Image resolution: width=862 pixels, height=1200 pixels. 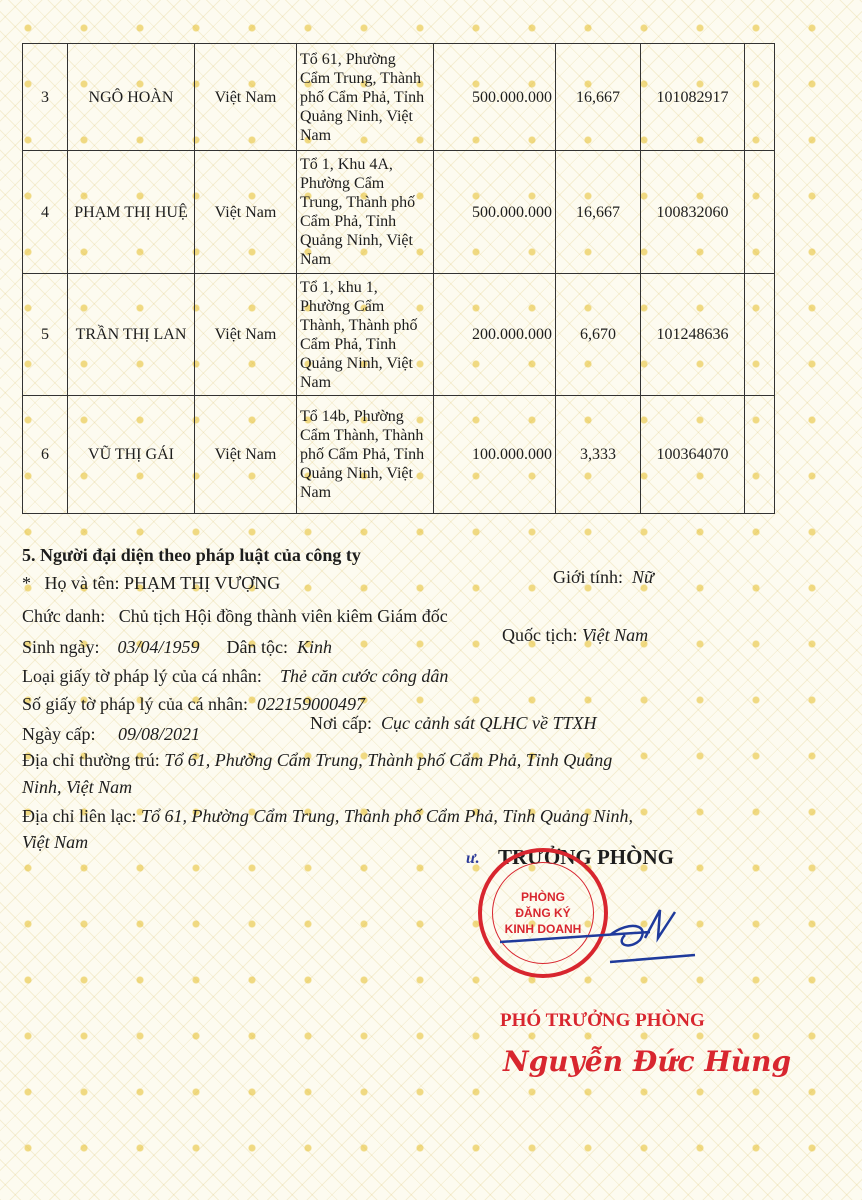 What do you see at coordinates (647, 1061) in the screenshot?
I see `signer-name: Nguyễn Đức Hùng` at bounding box center [647, 1061].